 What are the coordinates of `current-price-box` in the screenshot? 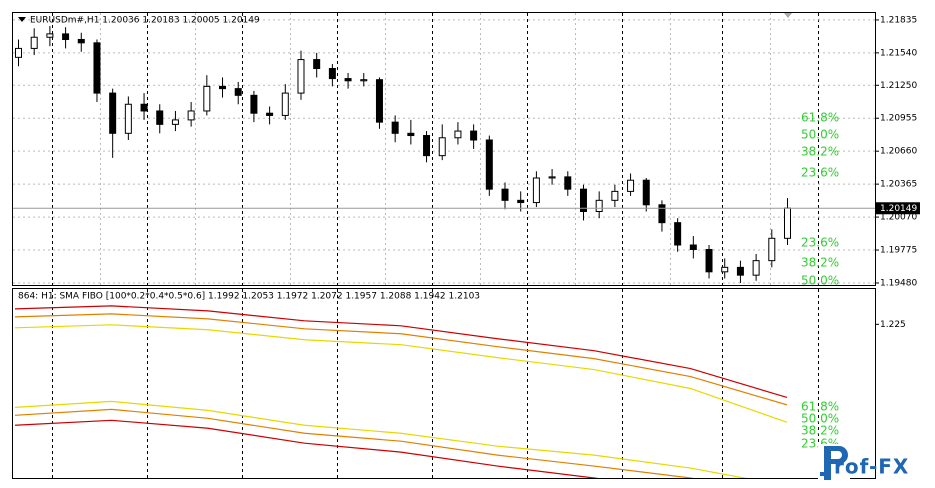 It's located at (898, 208).